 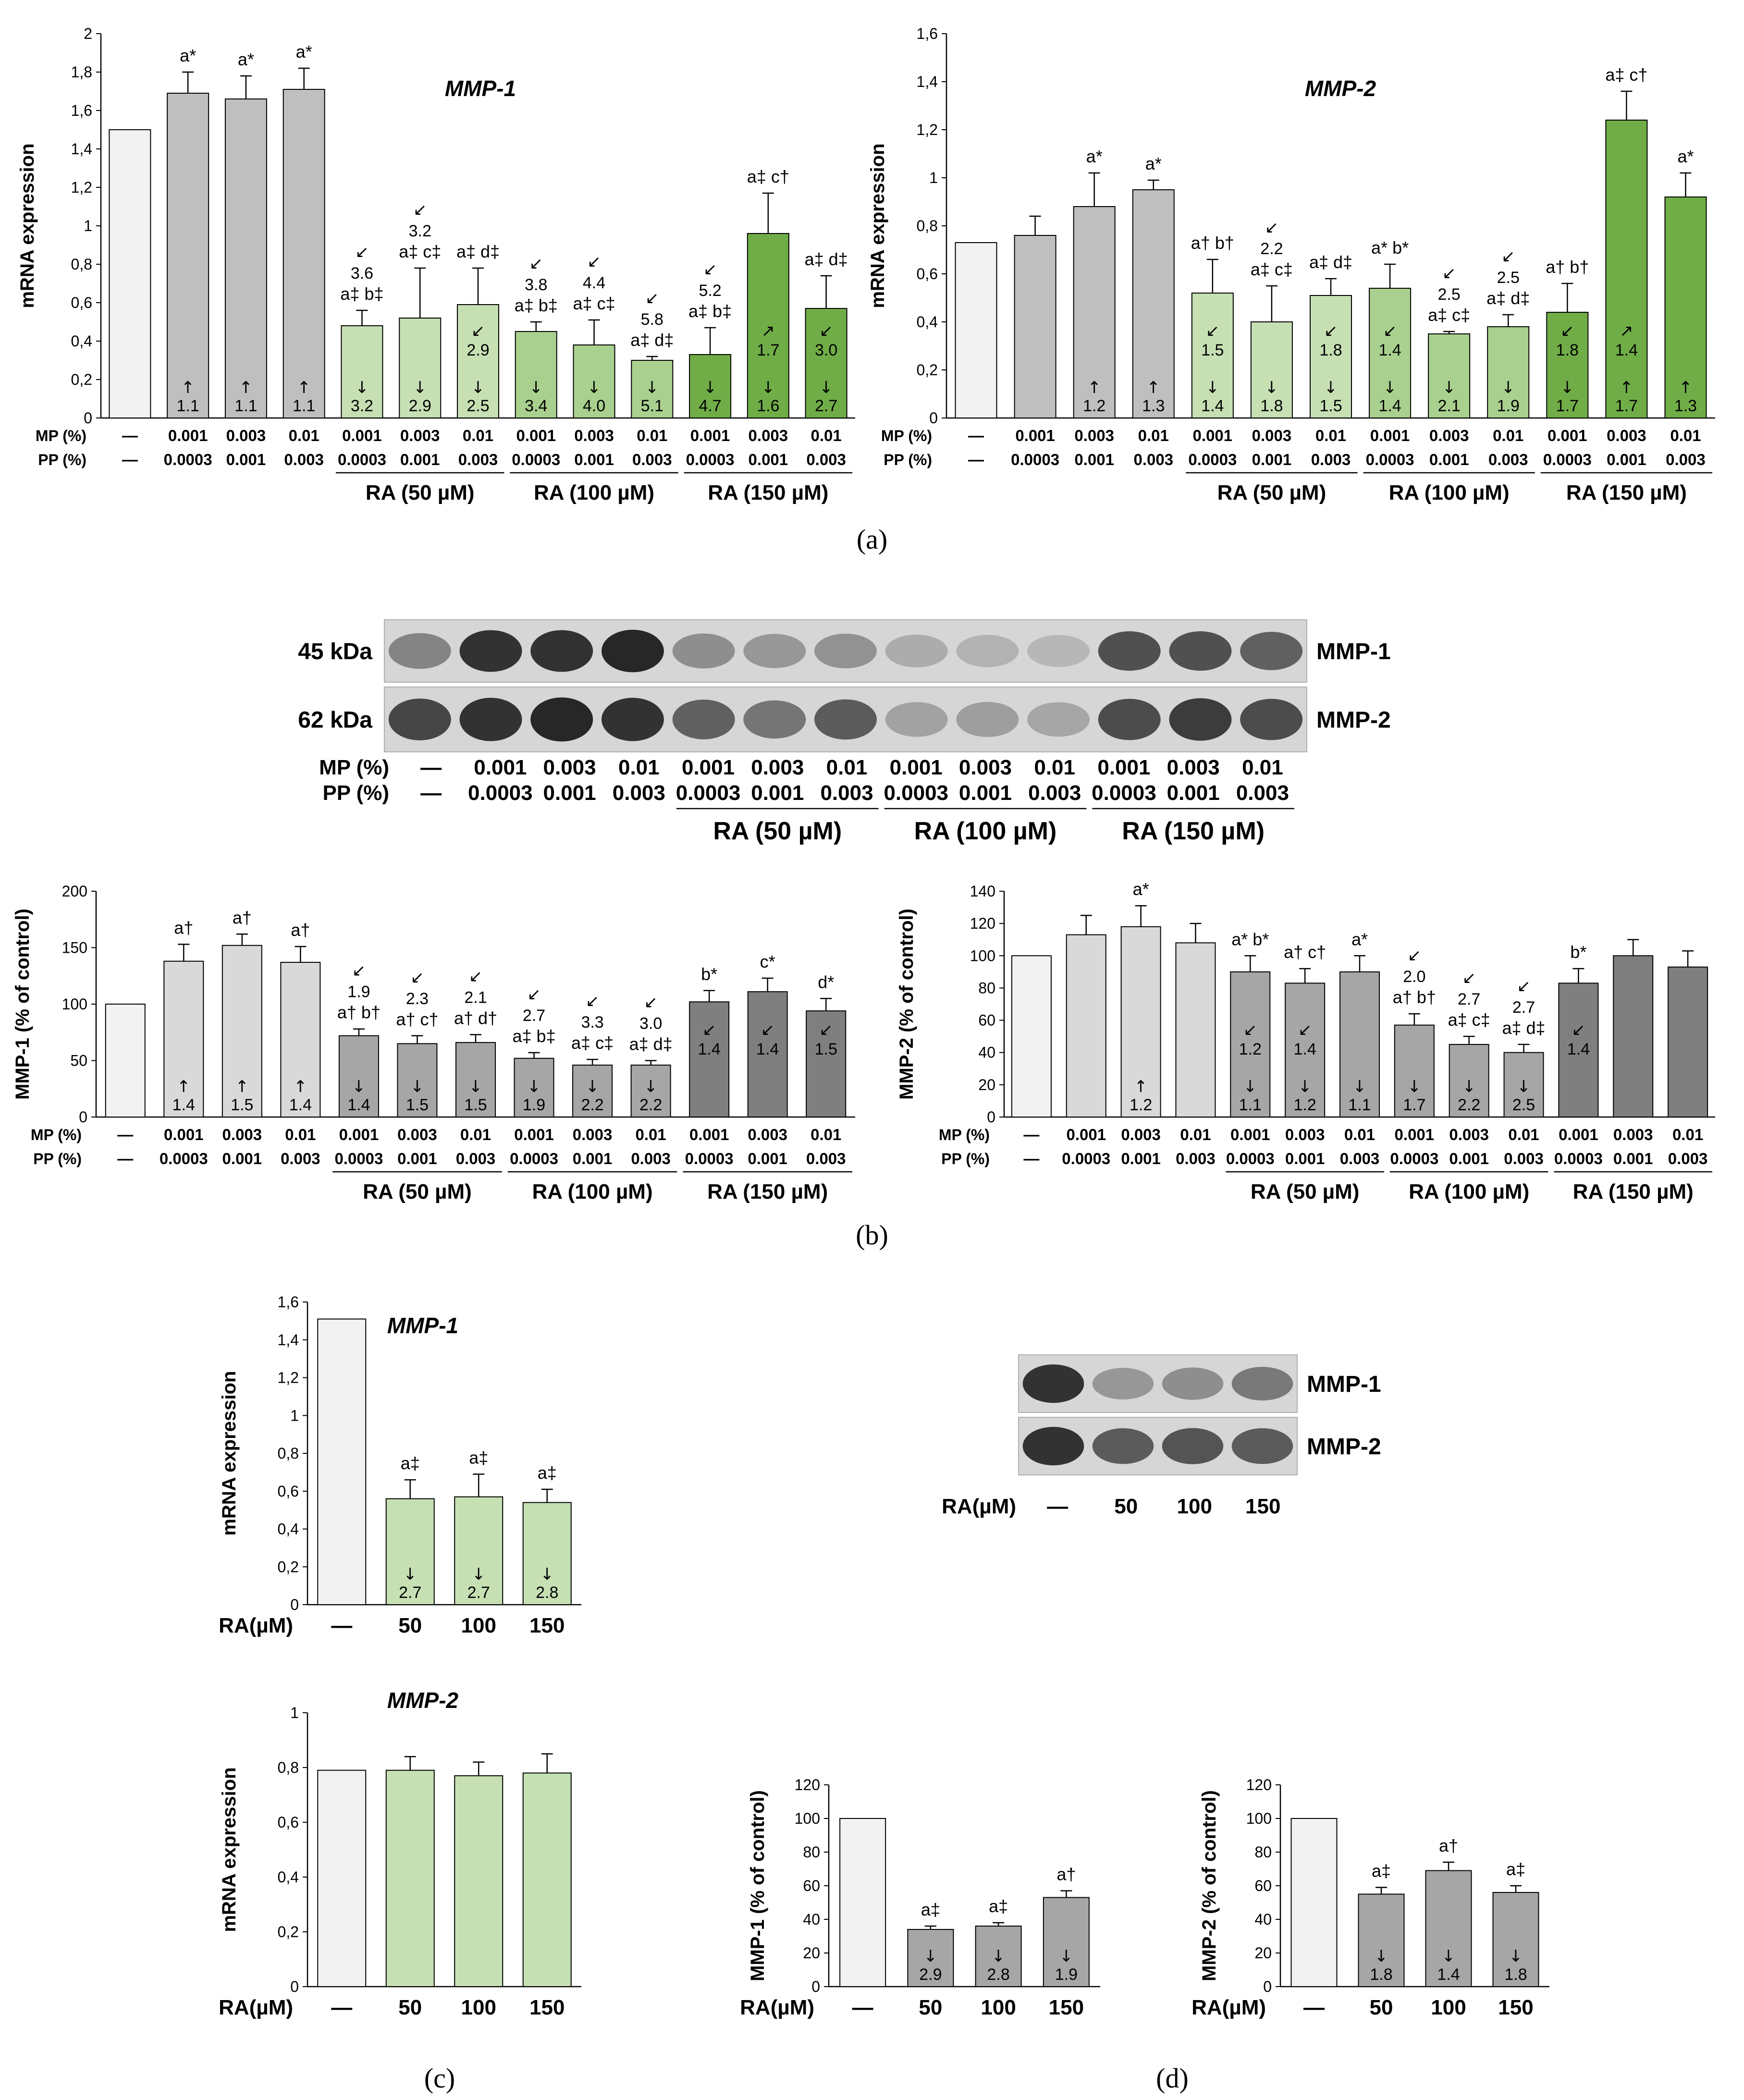 What do you see at coordinates (1578, 952) in the screenshot?
I see `significance-label: b*` at bounding box center [1578, 952].